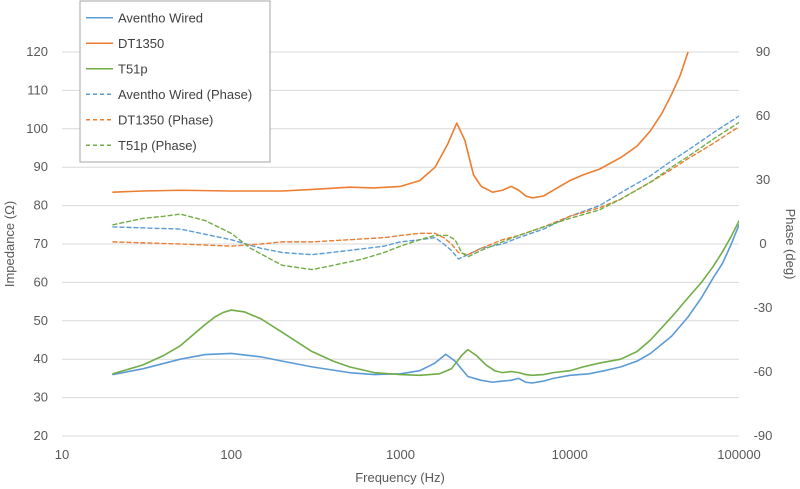 The image size is (800, 489). Describe the element at coordinates (790, 244) in the screenshot. I see `y-axis-right-title: Phase (deg)` at that location.